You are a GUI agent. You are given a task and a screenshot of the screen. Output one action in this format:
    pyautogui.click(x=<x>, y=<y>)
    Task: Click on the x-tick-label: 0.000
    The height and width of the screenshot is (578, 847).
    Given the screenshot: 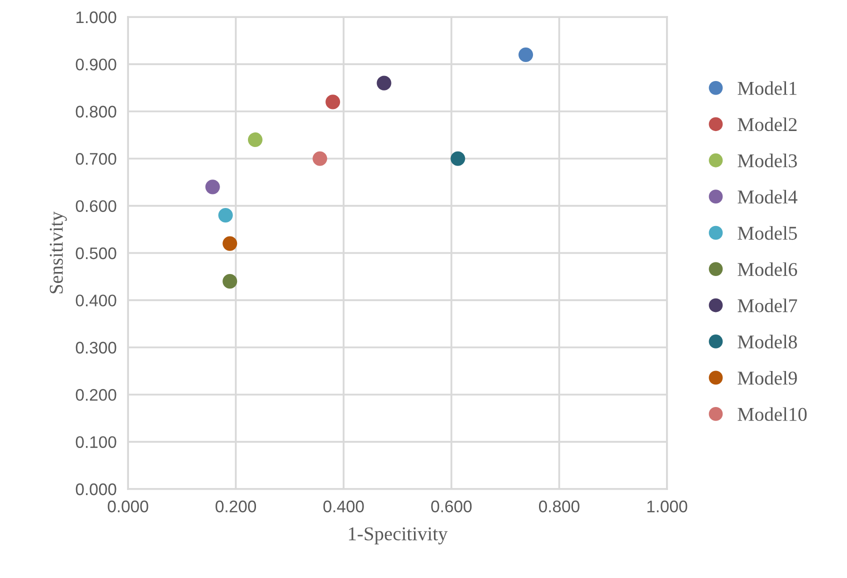 What is the action you would take?
    pyautogui.click(x=128, y=506)
    